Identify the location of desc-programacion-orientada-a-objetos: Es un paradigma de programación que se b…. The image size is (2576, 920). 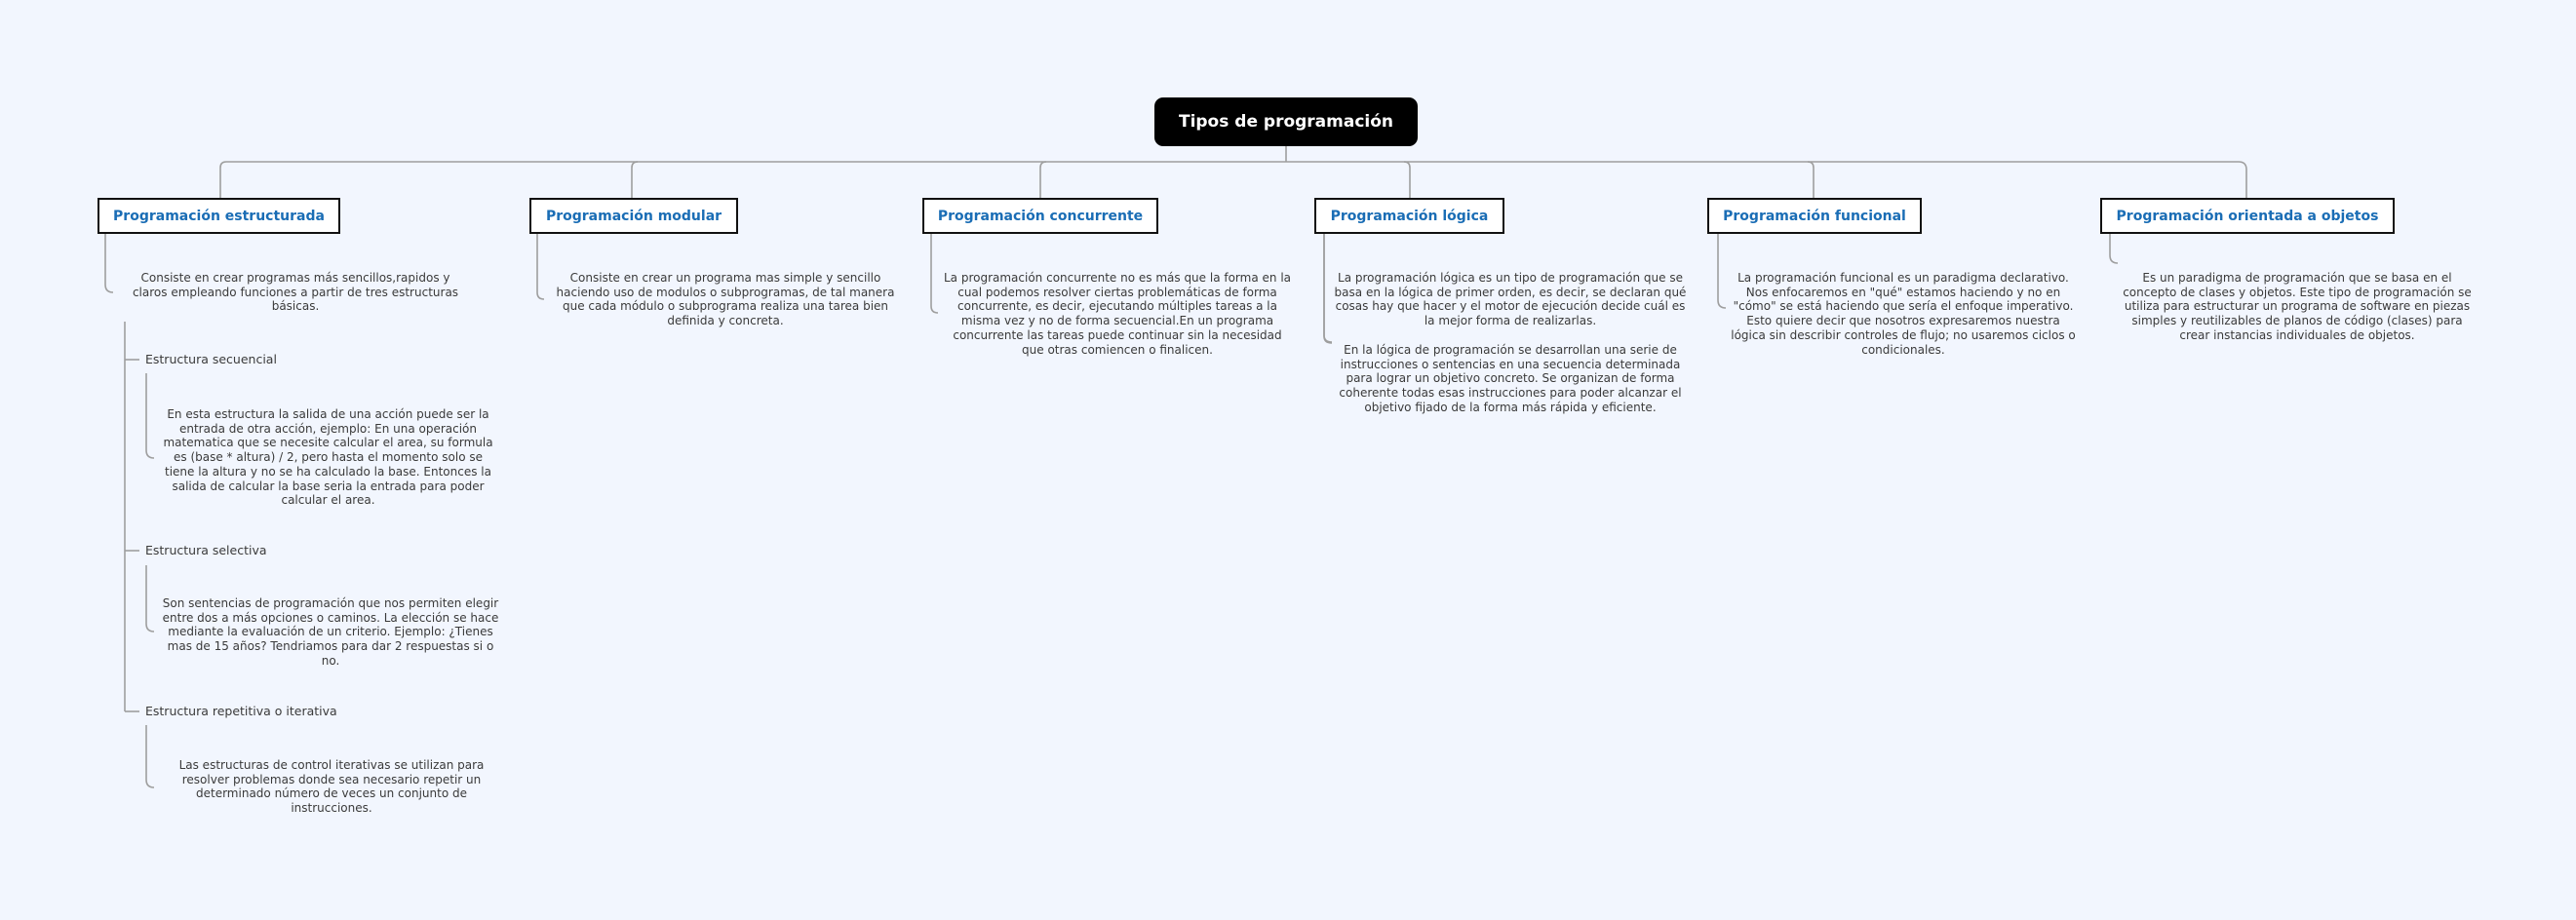
(2297, 306).